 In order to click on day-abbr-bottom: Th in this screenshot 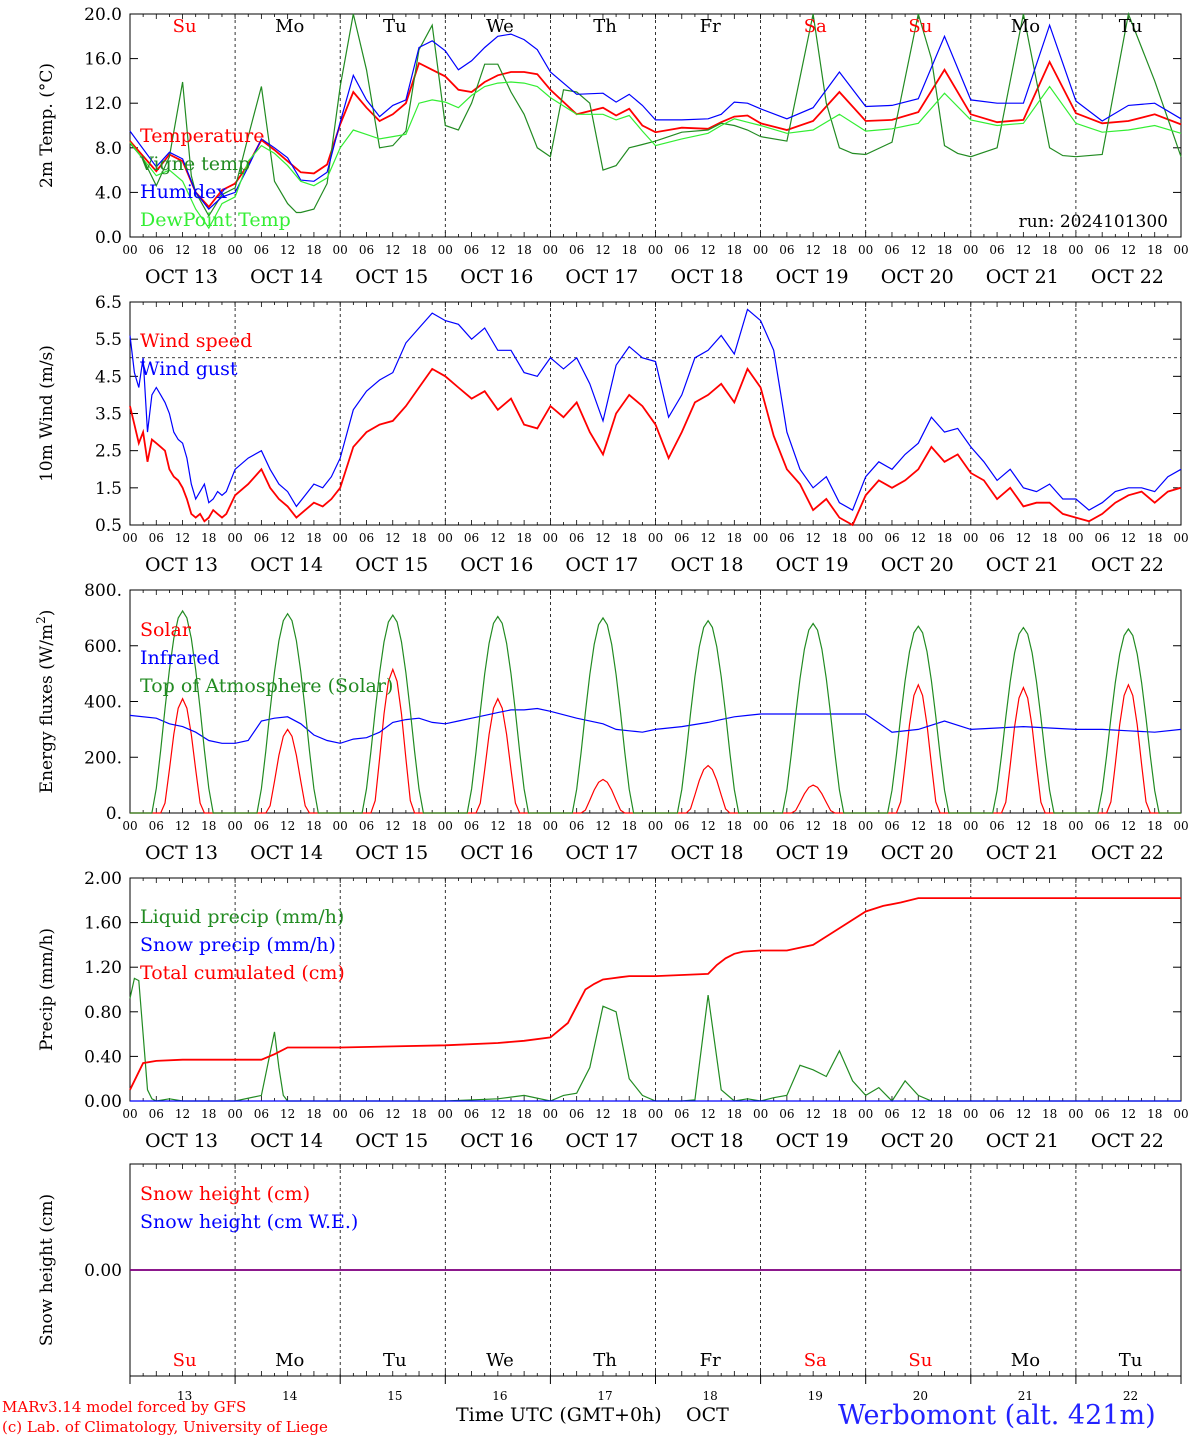, I will do `click(605, 1360)`.